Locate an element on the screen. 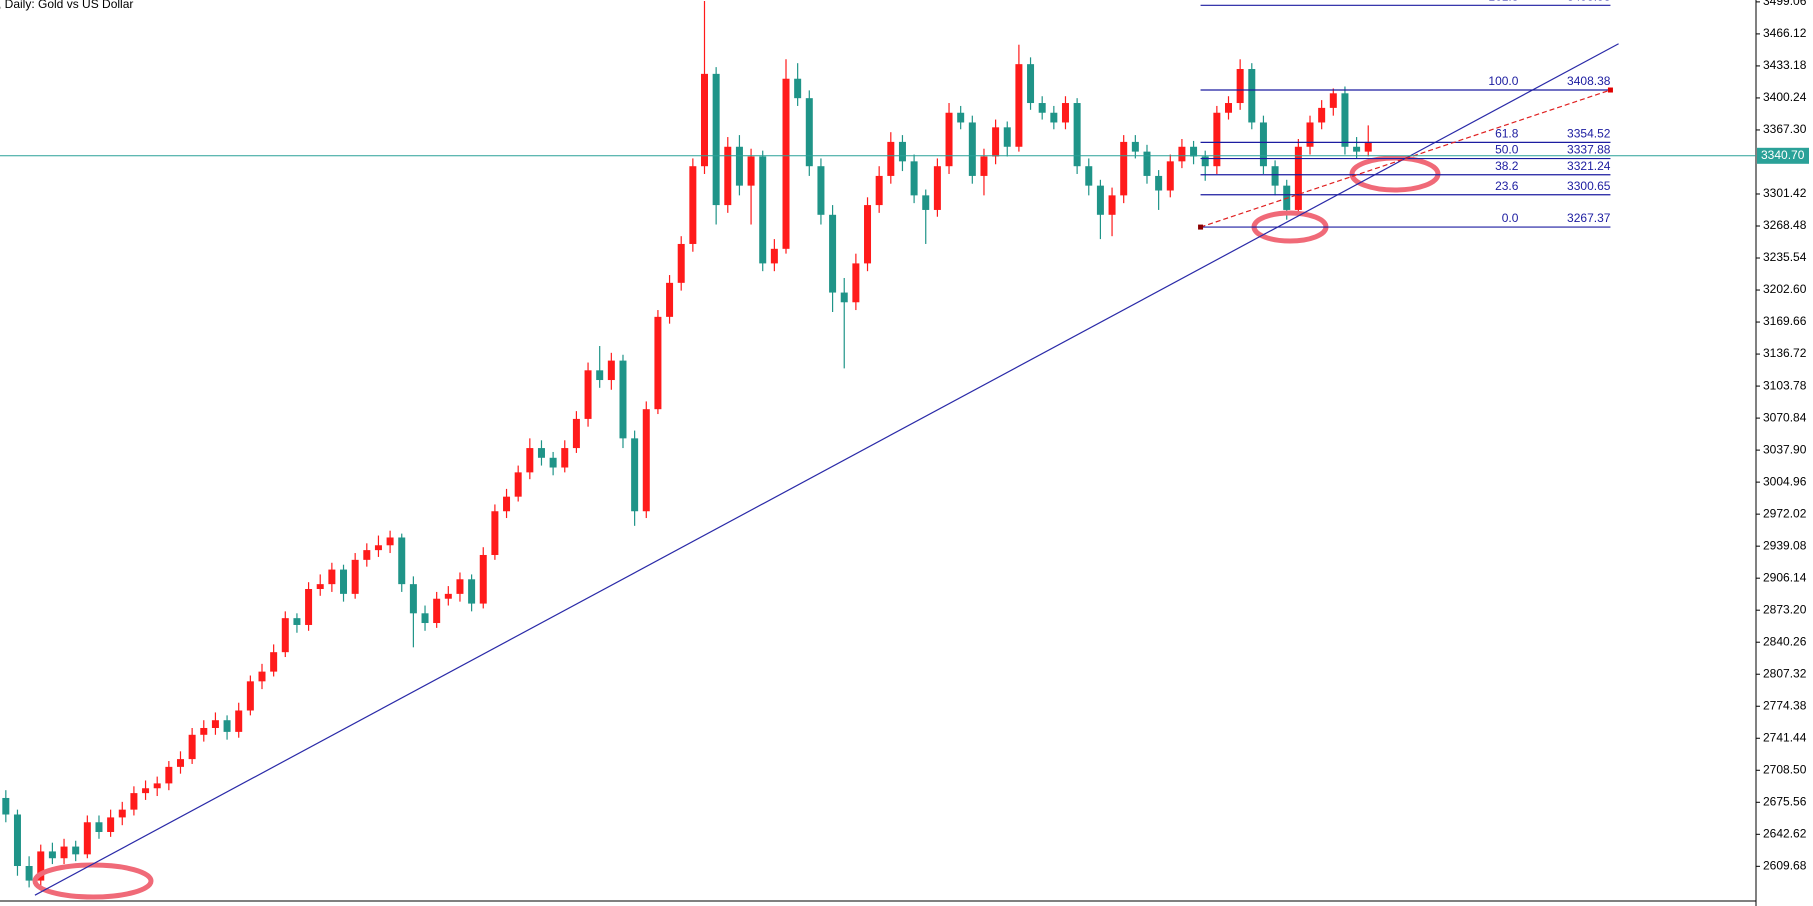  fib-price-label: 3495.53 is located at coordinates (1589, 1).